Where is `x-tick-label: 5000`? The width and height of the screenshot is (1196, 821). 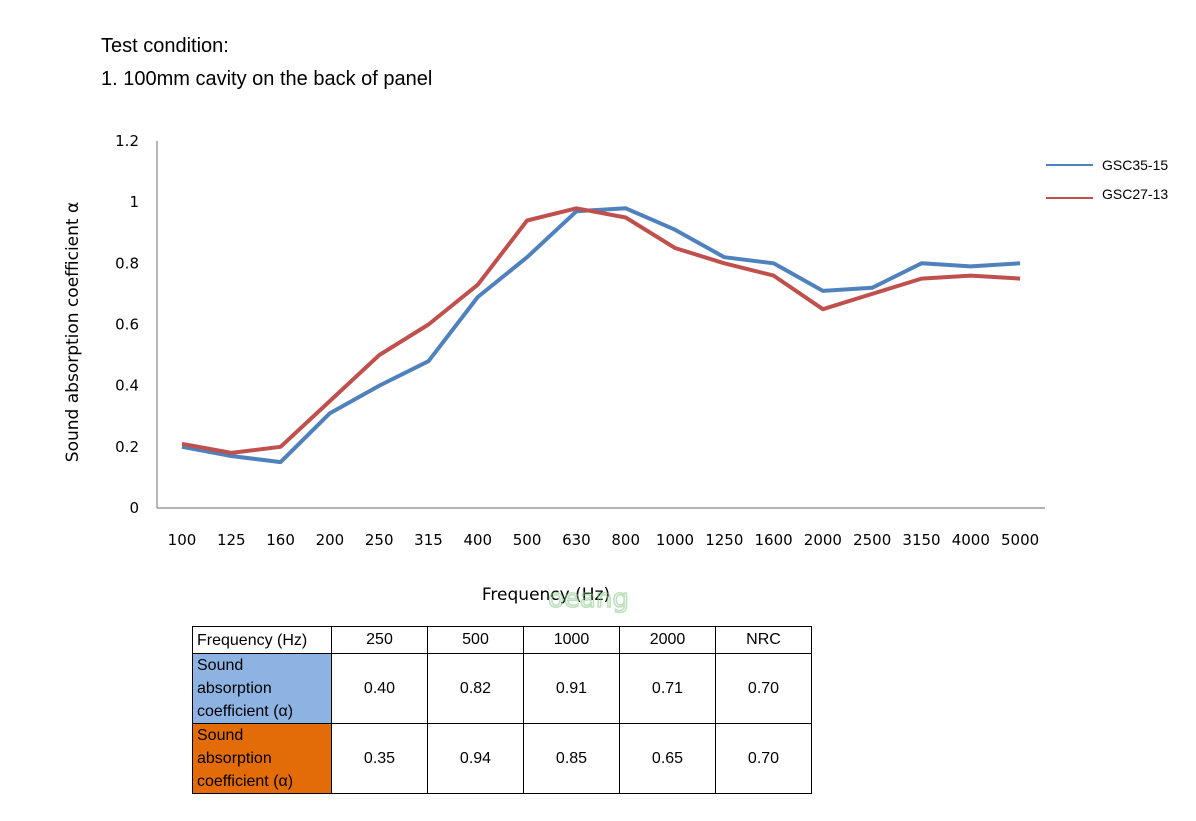
x-tick-label: 5000 is located at coordinates (1020, 540).